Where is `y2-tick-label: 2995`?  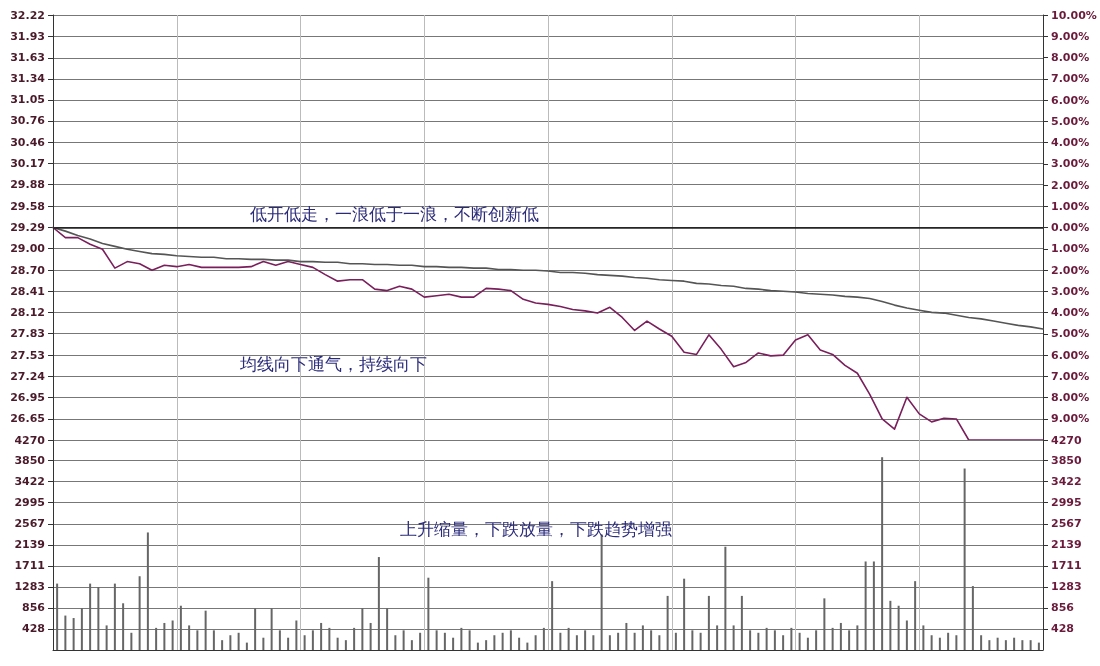 y2-tick-label: 2995 is located at coordinates (1066, 503).